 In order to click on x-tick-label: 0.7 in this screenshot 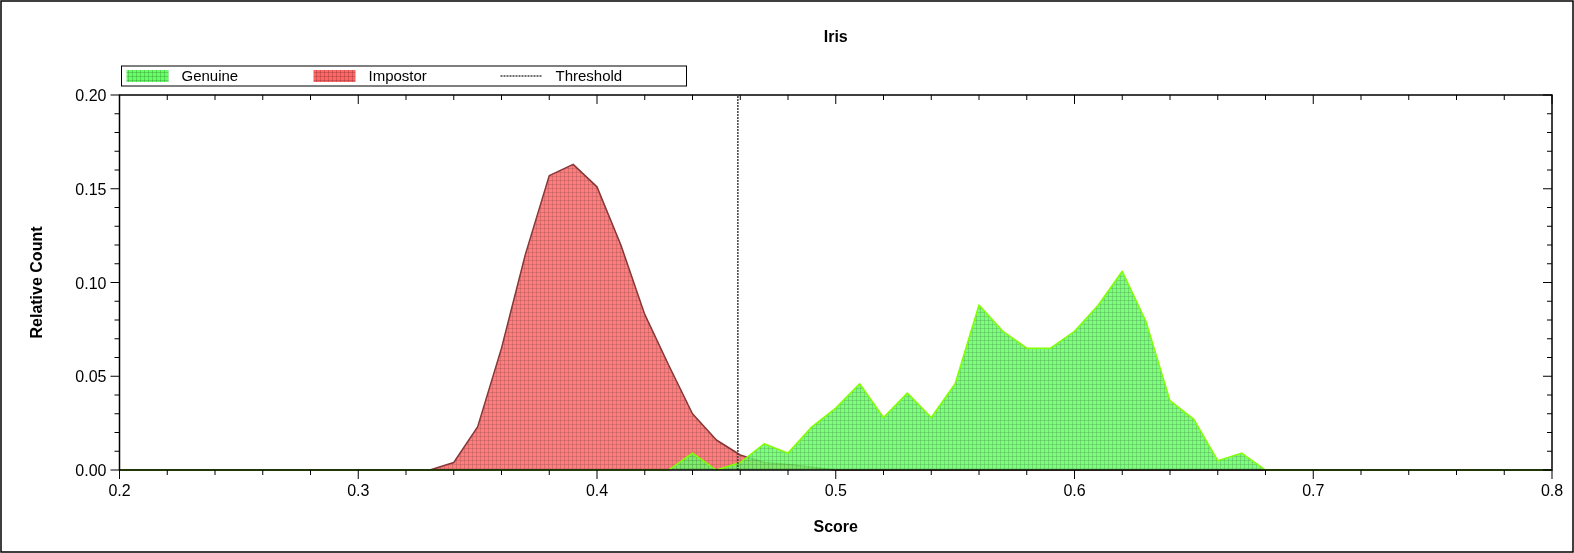, I will do `click(1313, 490)`.